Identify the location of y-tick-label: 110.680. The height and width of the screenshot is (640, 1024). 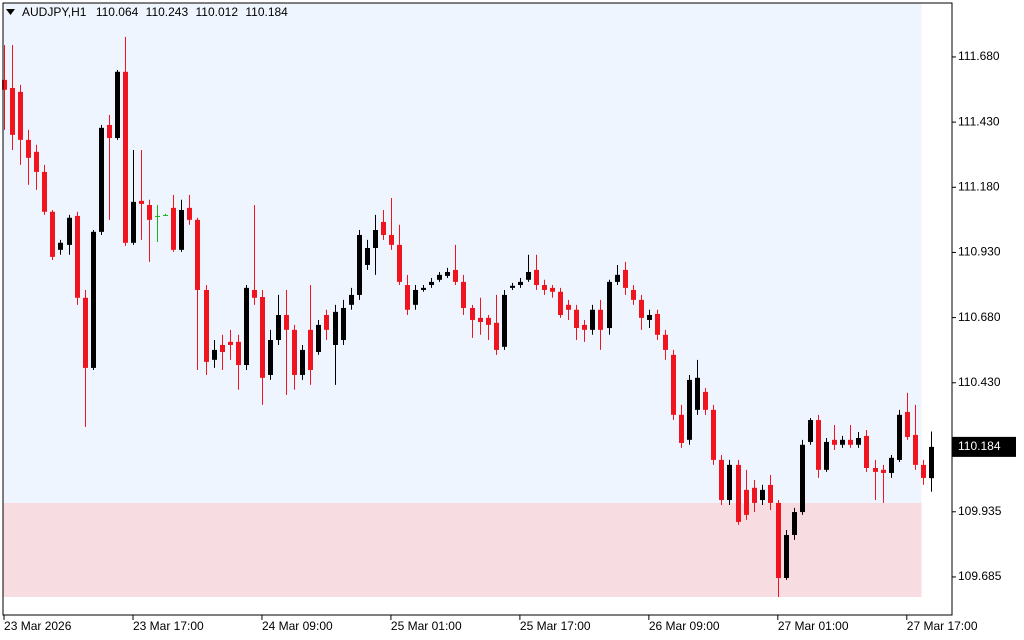
(979, 317).